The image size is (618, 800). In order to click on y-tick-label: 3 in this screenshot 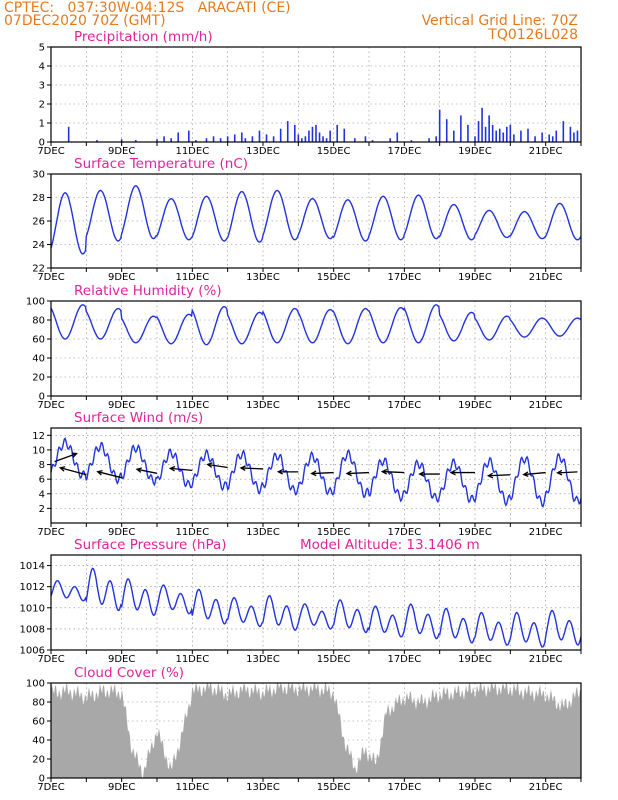, I will do `click(42, 86)`.